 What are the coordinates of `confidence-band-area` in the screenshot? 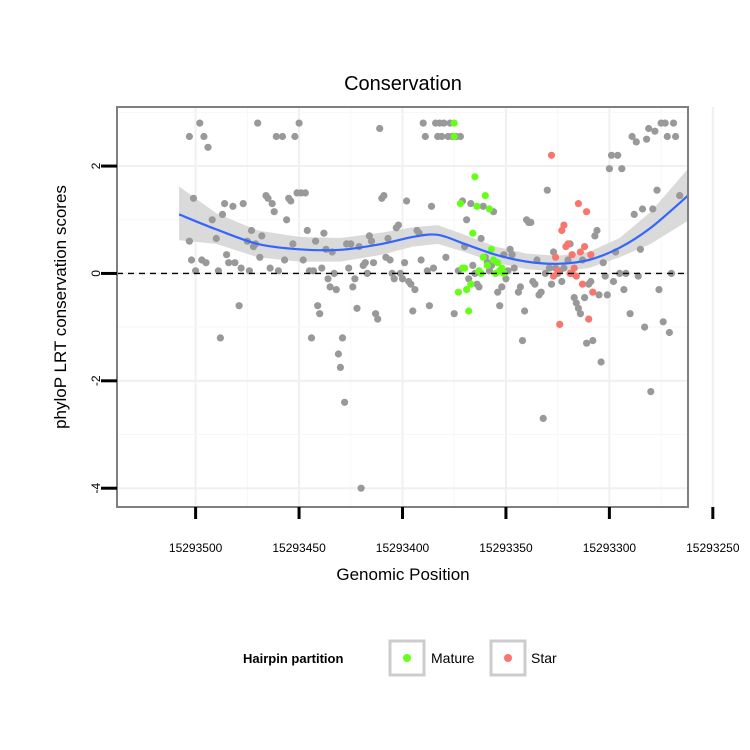 It's located at (433, 220).